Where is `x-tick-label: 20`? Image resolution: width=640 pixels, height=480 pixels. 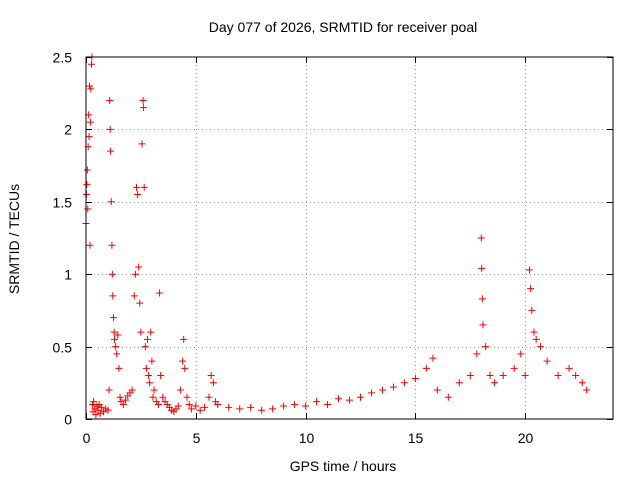 x-tick-label: 20 is located at coordinates (526, 438).